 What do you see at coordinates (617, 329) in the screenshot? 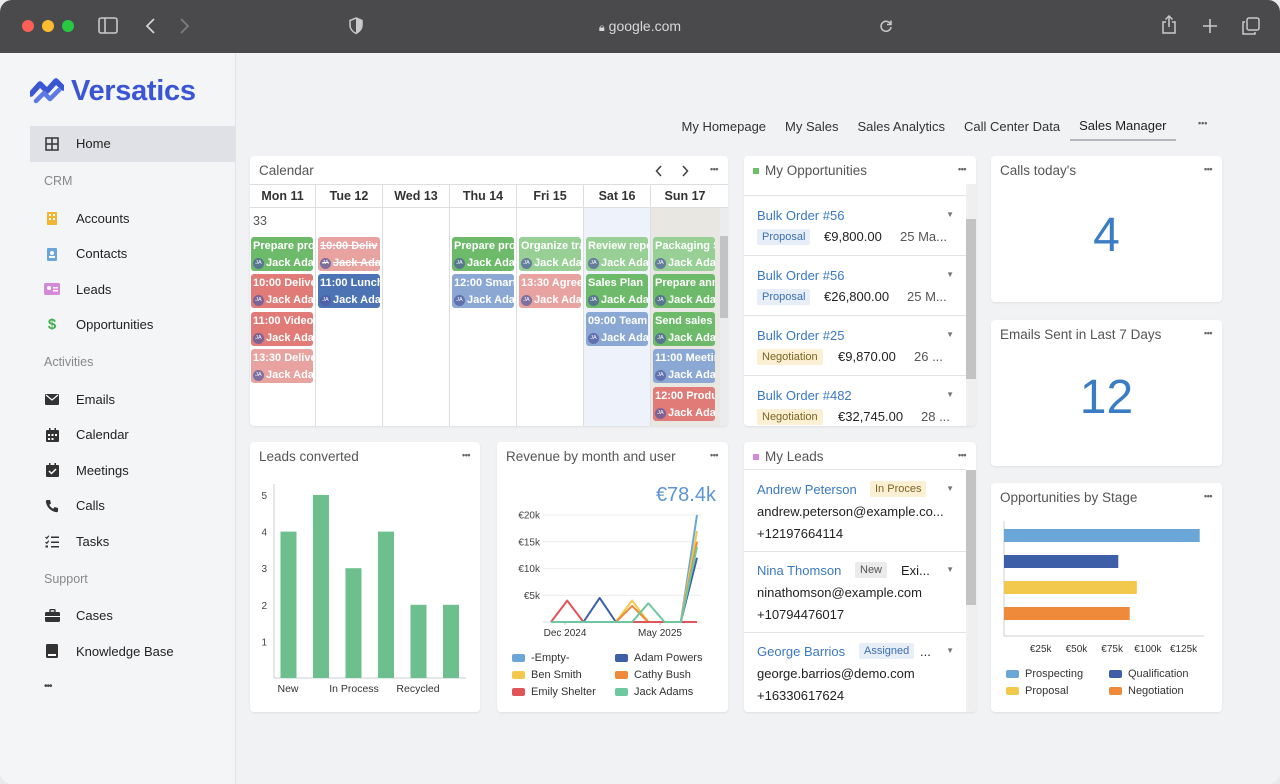
I see `calendar-event: 09:00 Team JA Jack Ada` at bounding box center [617, 329].